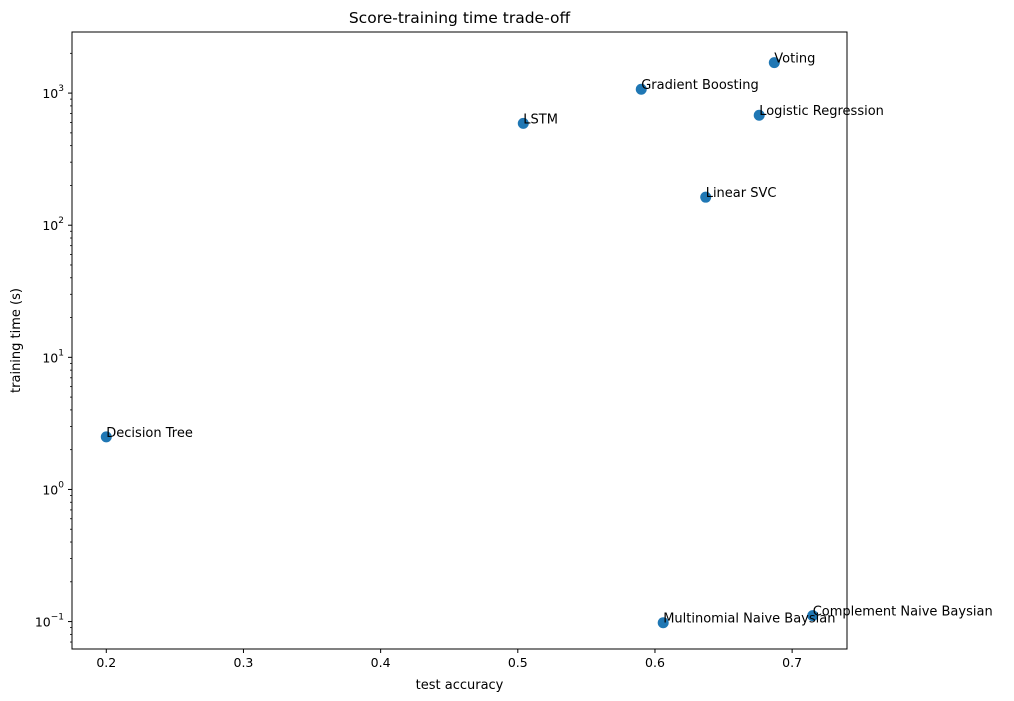  Describe the element at coordinates (903, 612) in the screenshot. I see `point-label: Complement Naive Baysian` at that location.